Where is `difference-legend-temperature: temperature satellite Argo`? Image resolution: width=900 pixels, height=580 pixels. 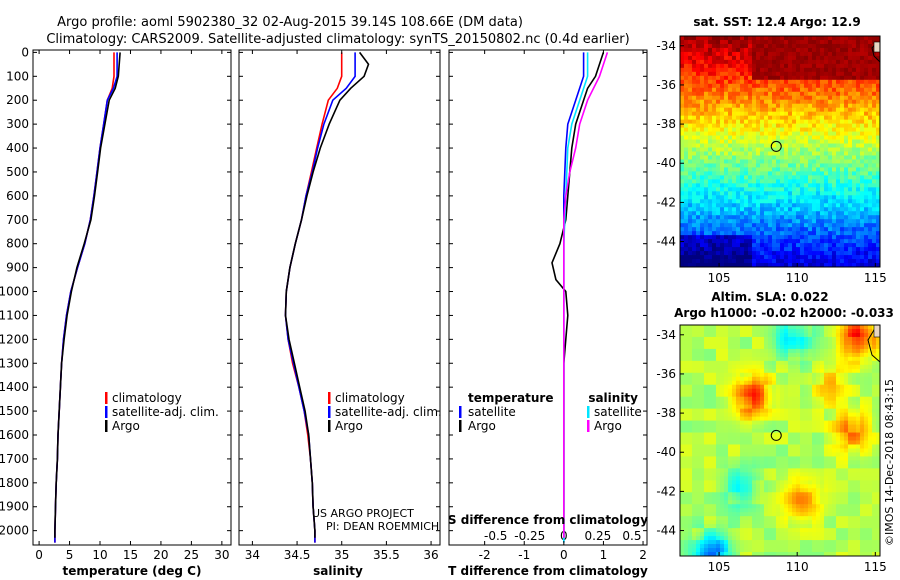
difference-legend-temperature: temperature satellite Argo is located at coordinates (506, 412).